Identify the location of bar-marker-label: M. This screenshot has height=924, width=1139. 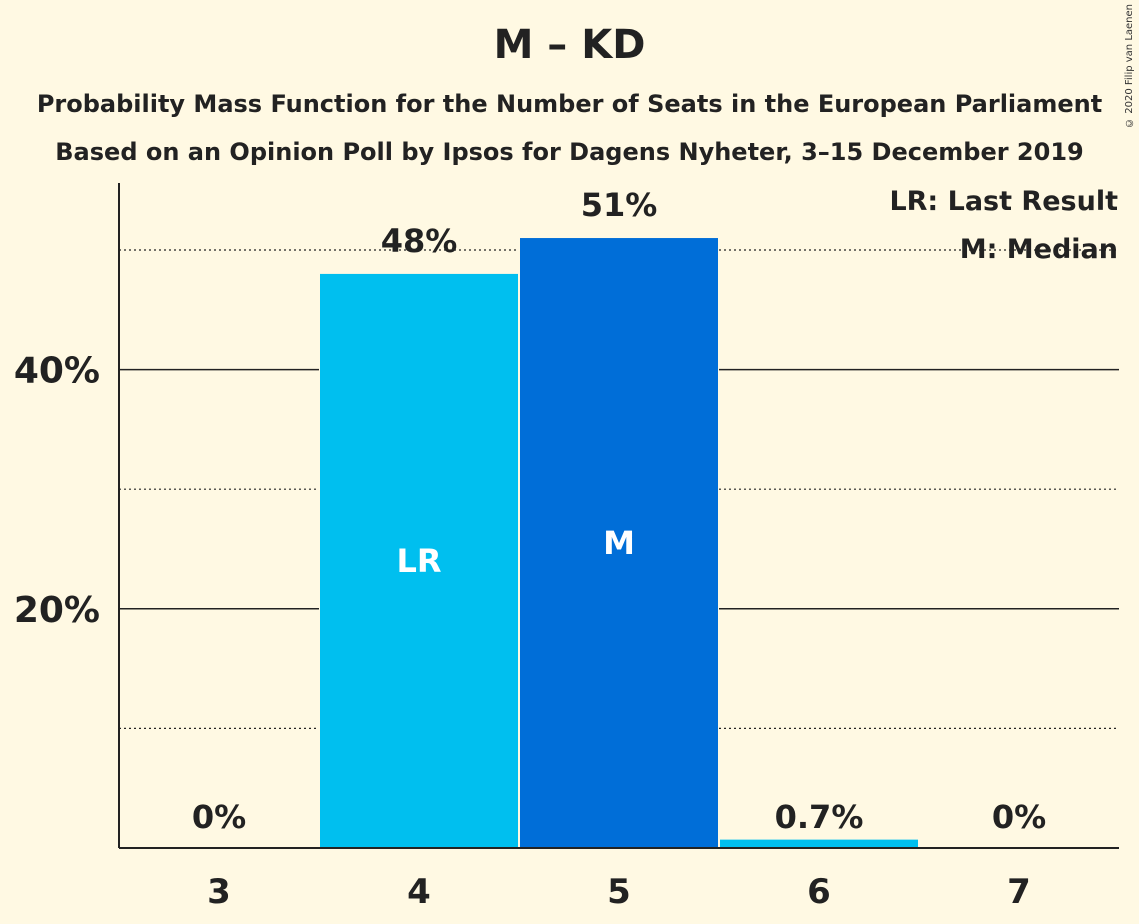
(619, 543).